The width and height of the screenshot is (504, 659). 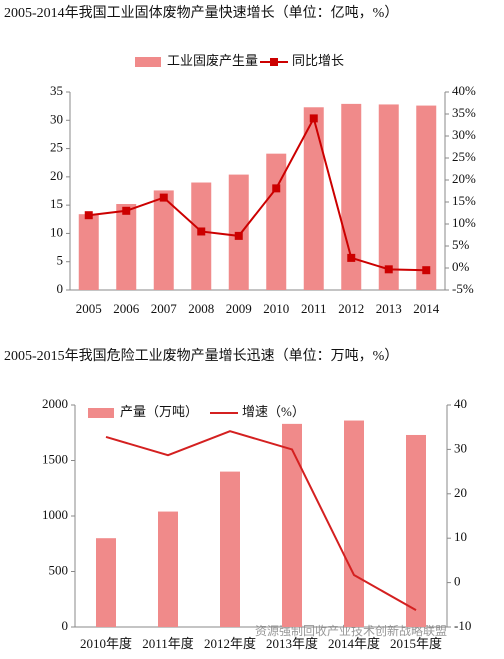 I want to click on y2-tick-label: -5%, so click(x=463, y=288).